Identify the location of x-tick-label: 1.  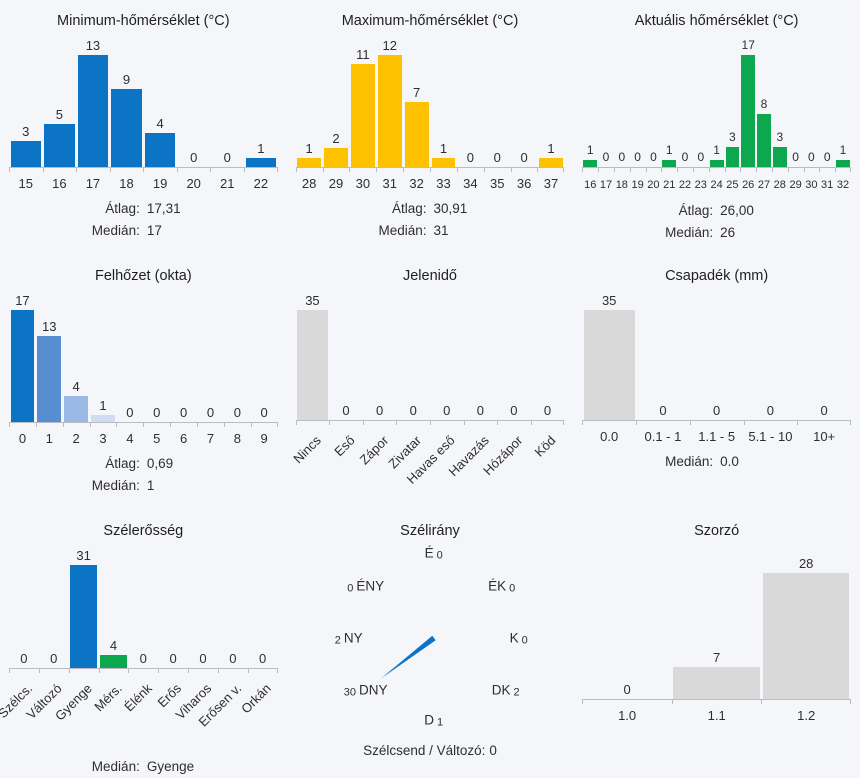
(49, 438).